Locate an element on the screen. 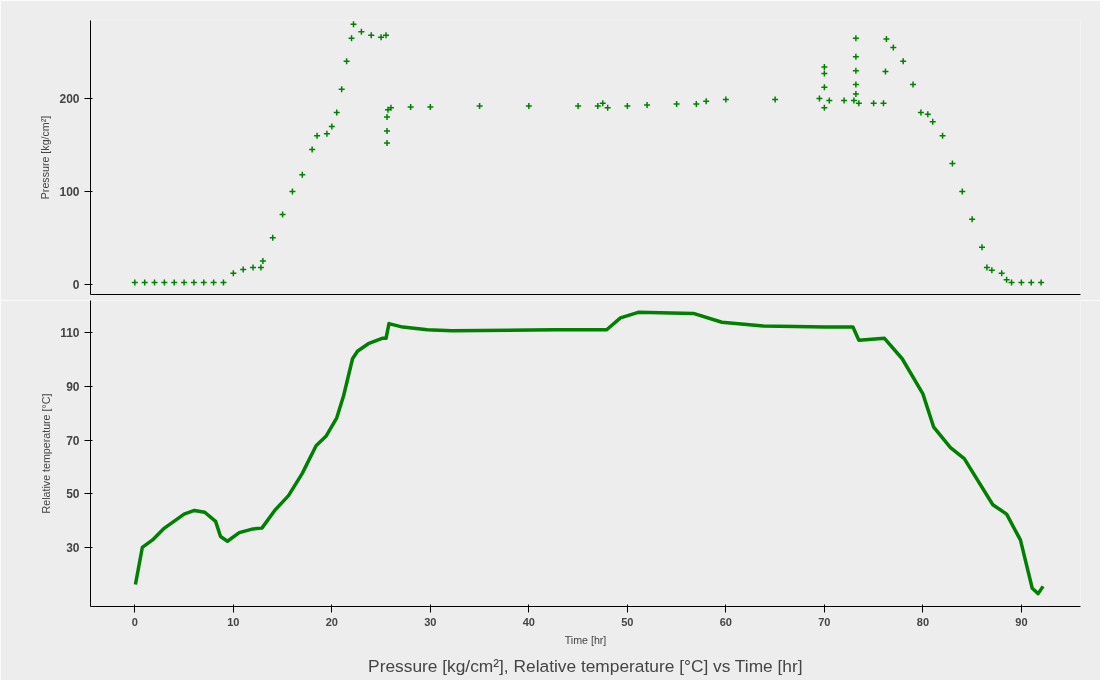 This screenshot has width=1120, height=696. y-axis-title: Pressure [kg/cm²] is located at coordinates (45, 157).